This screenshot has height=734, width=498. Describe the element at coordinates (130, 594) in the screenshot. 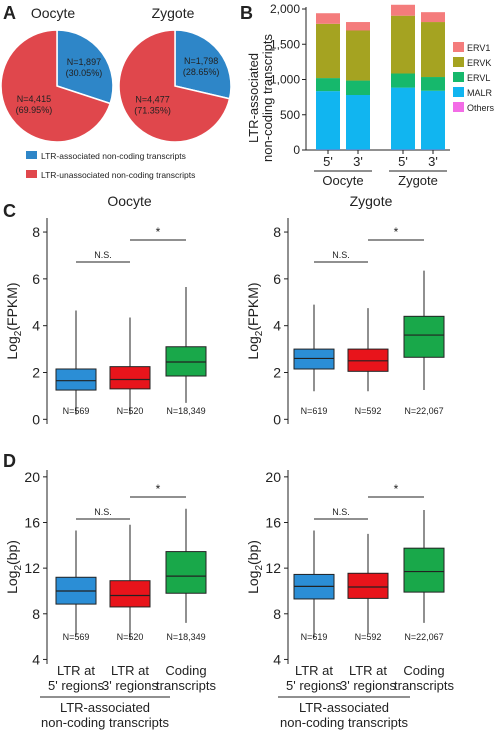

I see `box-ltr-3prime` at that location.